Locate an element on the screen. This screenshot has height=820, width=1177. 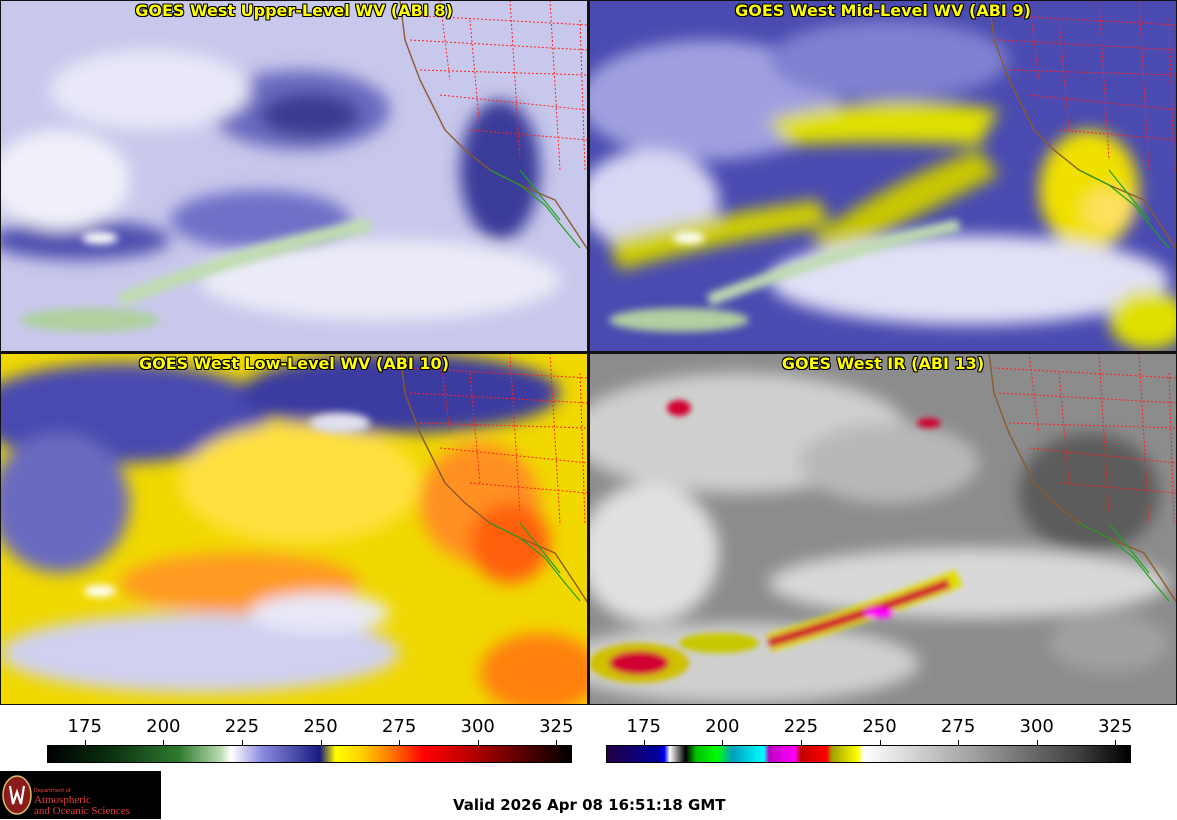
ir-colorbar-gradient is located at coordinates (868, 754).